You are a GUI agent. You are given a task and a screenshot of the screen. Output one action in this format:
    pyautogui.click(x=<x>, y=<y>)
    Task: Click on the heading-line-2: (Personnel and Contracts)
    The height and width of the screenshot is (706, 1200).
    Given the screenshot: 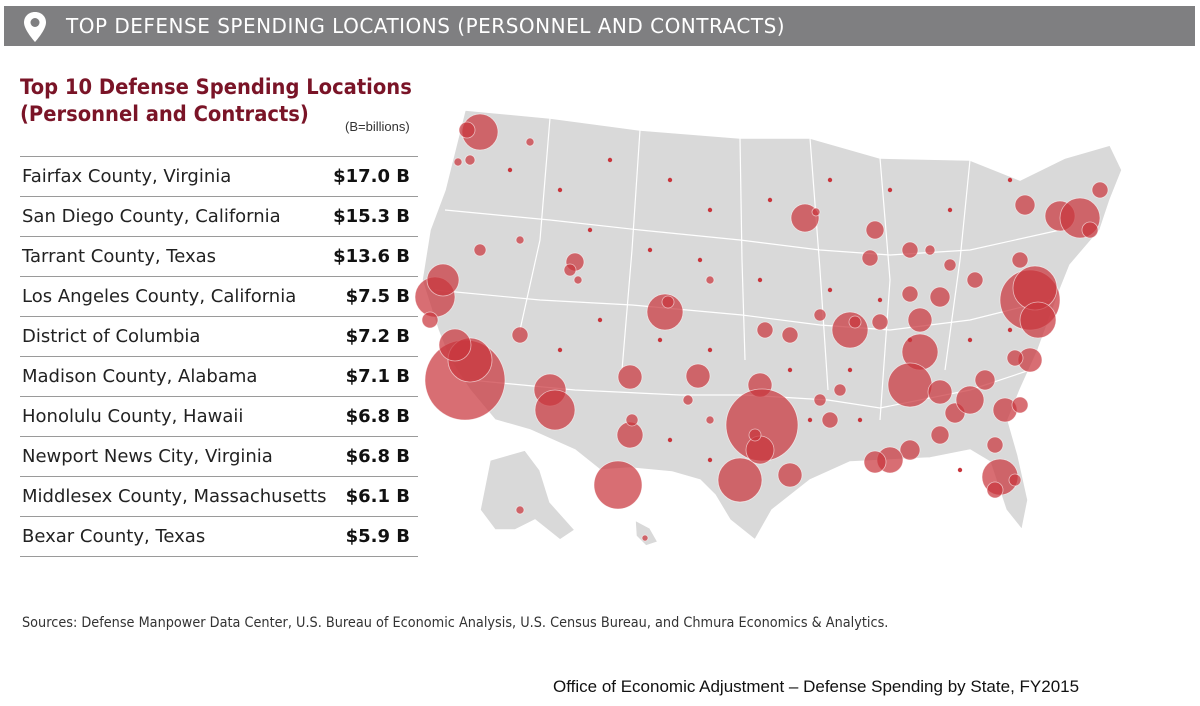 What is the action you would take?
    pyautogui.click(x=164, y=114)
    